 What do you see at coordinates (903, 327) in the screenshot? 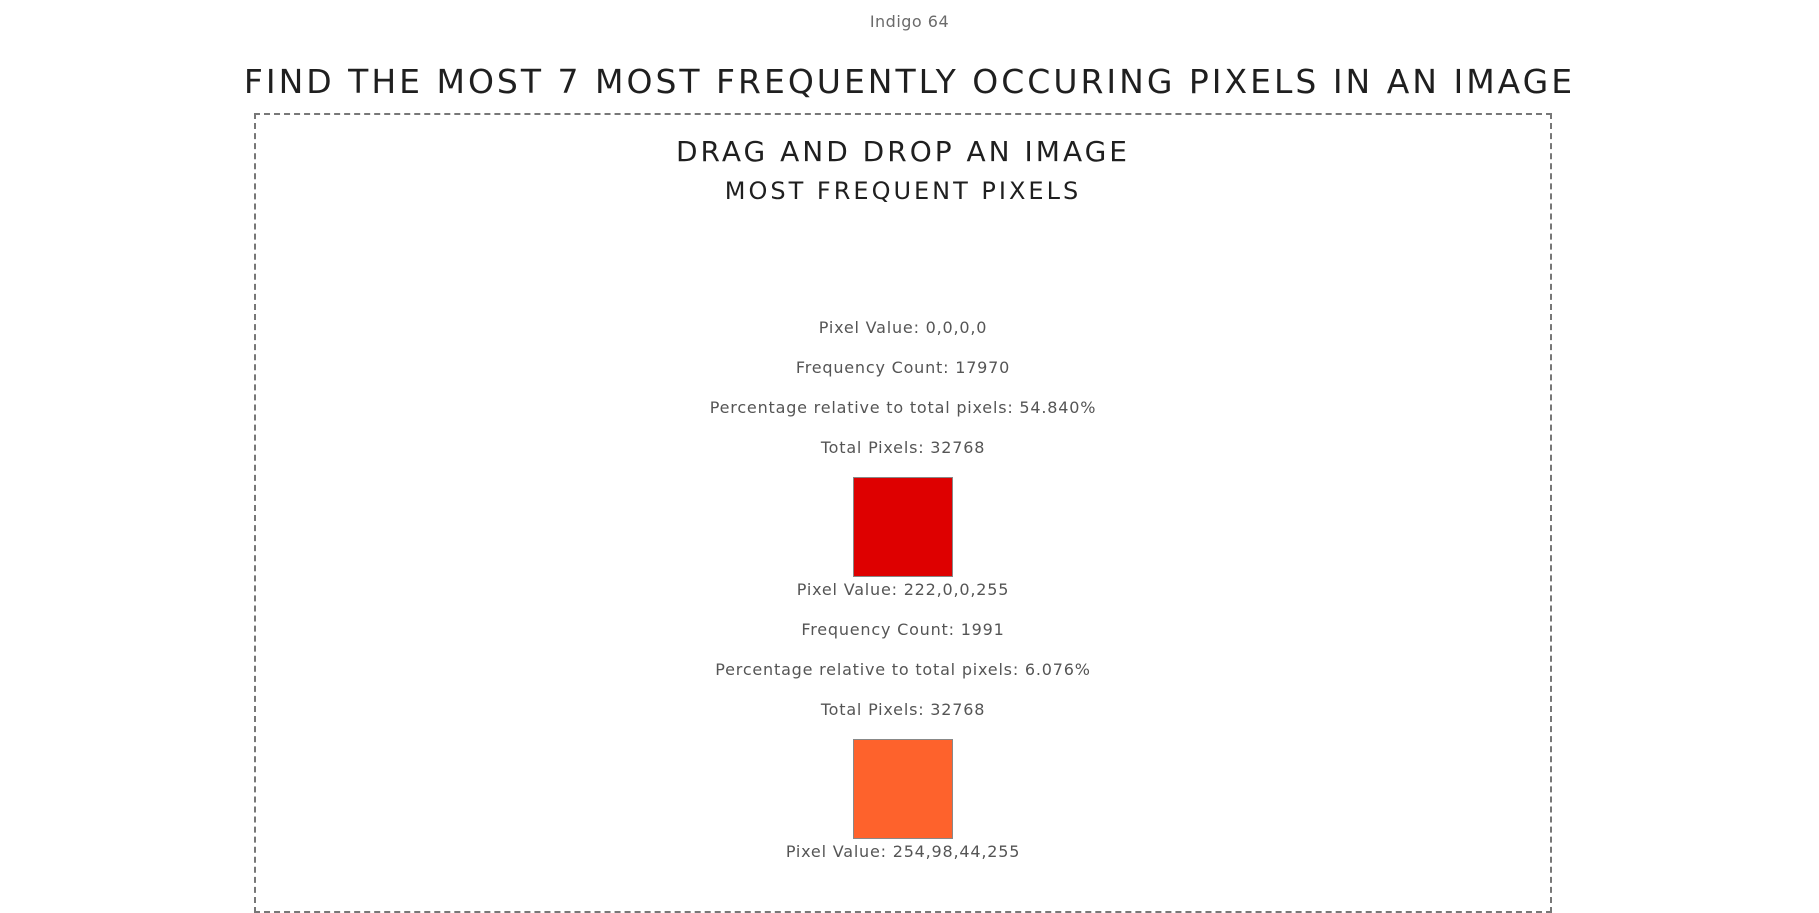
I see `pixel-value-text: Pixel Value: 0,0,0,0` at bounding box center [903, 327].